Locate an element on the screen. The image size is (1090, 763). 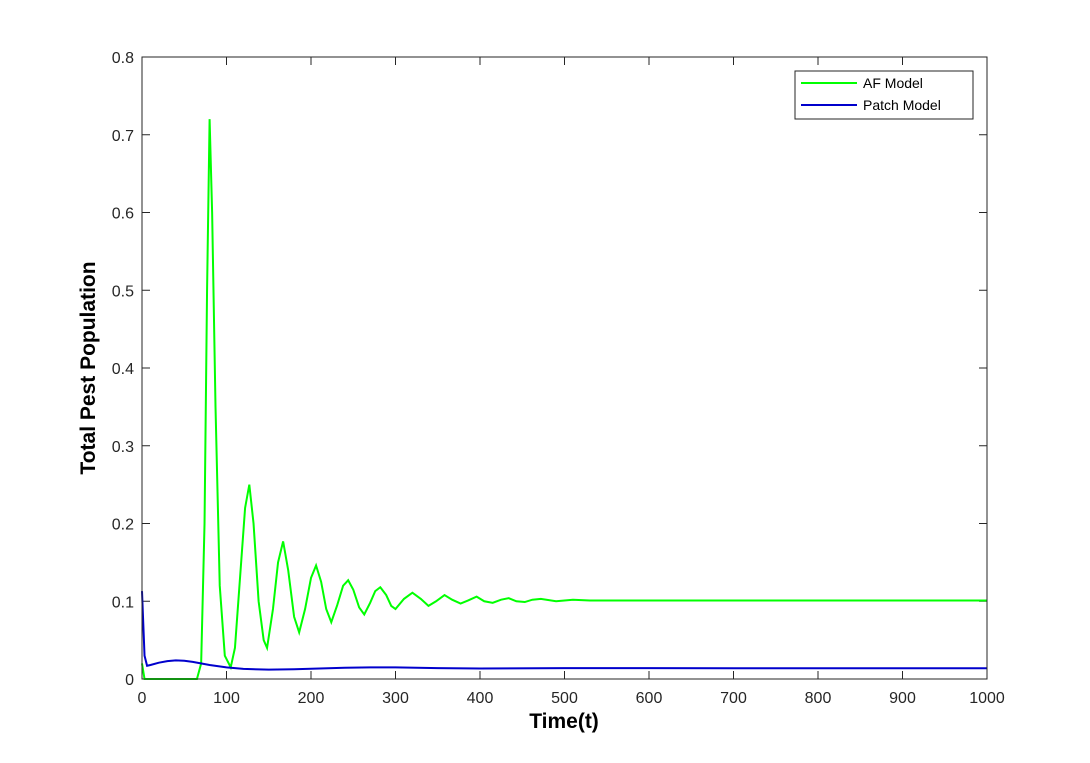
legend: AF Model Patch Model is located at coordinates (884, 95).